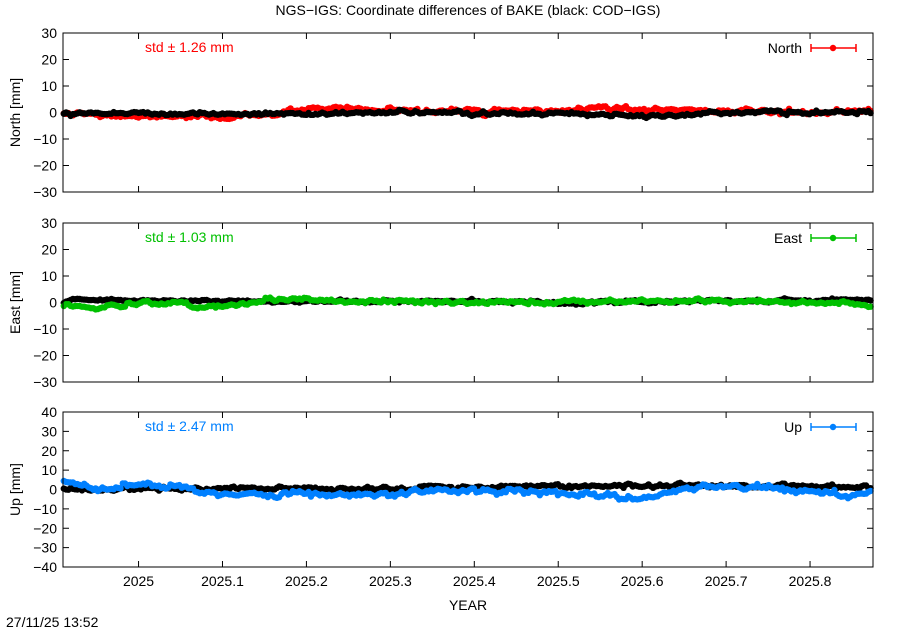  I want to click on x-axis-label: YEAR, so click(468, 605).